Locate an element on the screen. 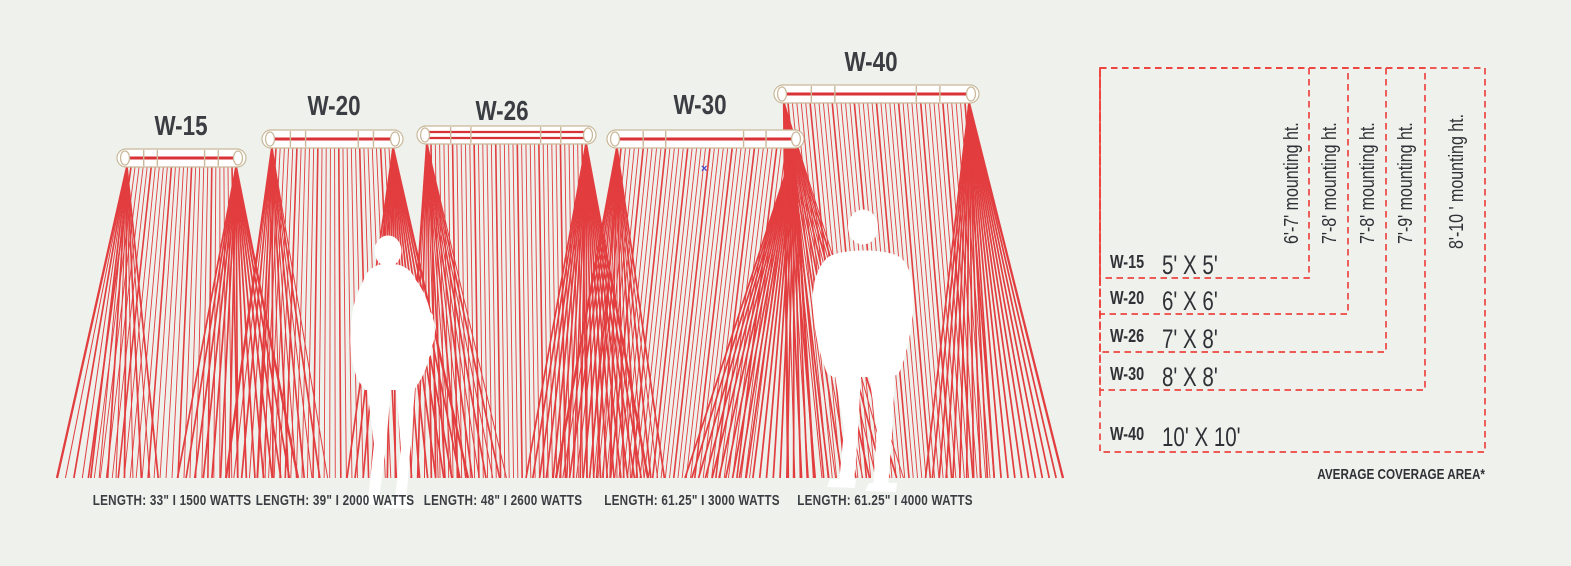  table-coverage-w40: 10' X 10' is located at coordinates (1201, 437).